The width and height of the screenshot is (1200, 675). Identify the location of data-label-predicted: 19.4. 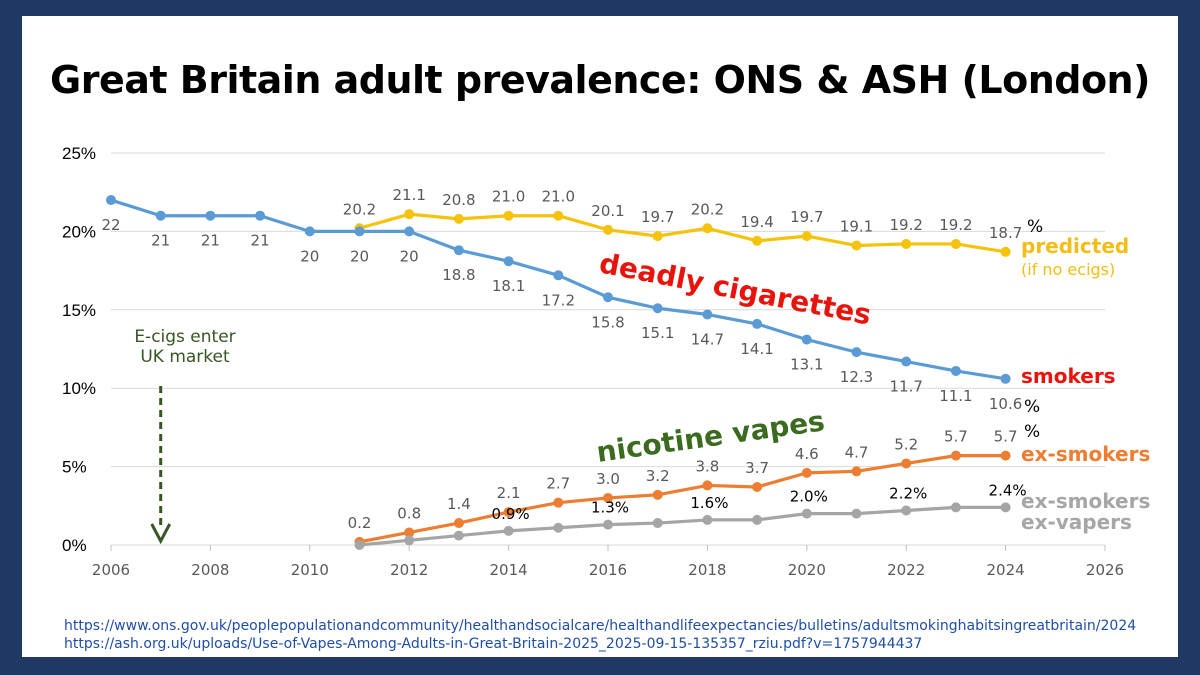
(756, 222).